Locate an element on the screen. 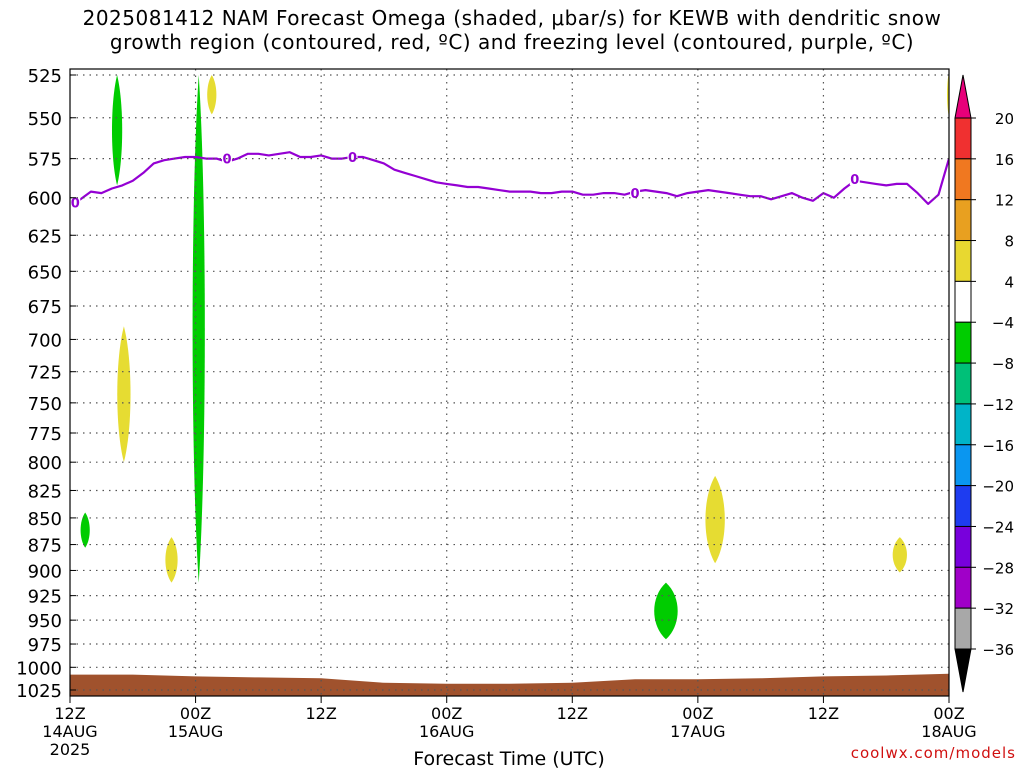 The height and width of the screenshot is (768, 1024). y-tick-label: 950 is located at coordinates (45, 621).